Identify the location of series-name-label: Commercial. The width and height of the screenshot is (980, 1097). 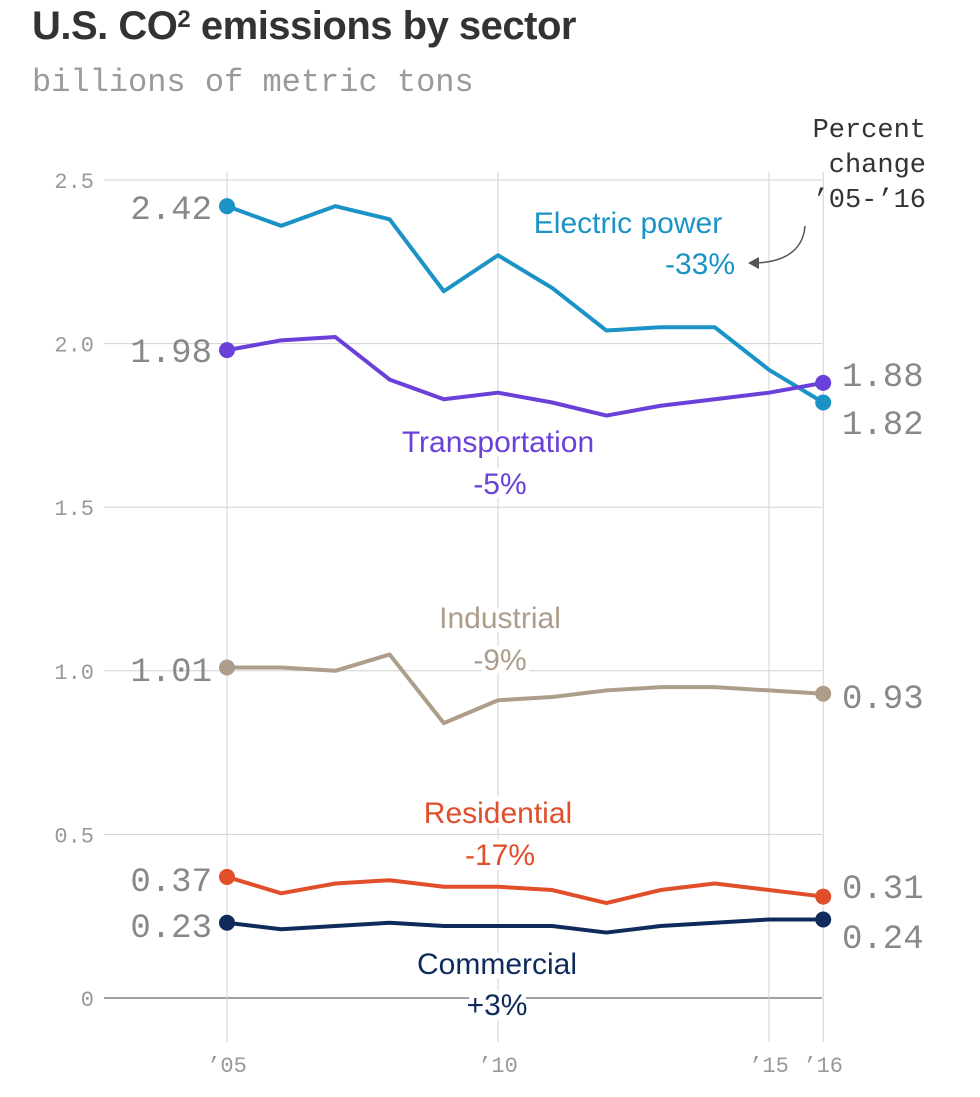
(497, 964).